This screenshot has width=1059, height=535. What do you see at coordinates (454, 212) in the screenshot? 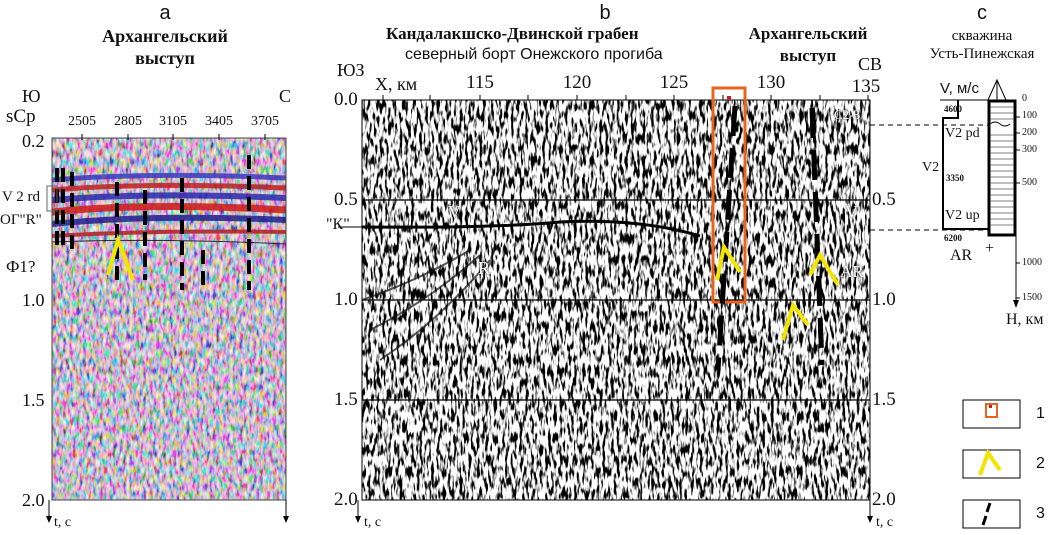
I see `horizon-v-left: V` at bounding box center [454, 212].